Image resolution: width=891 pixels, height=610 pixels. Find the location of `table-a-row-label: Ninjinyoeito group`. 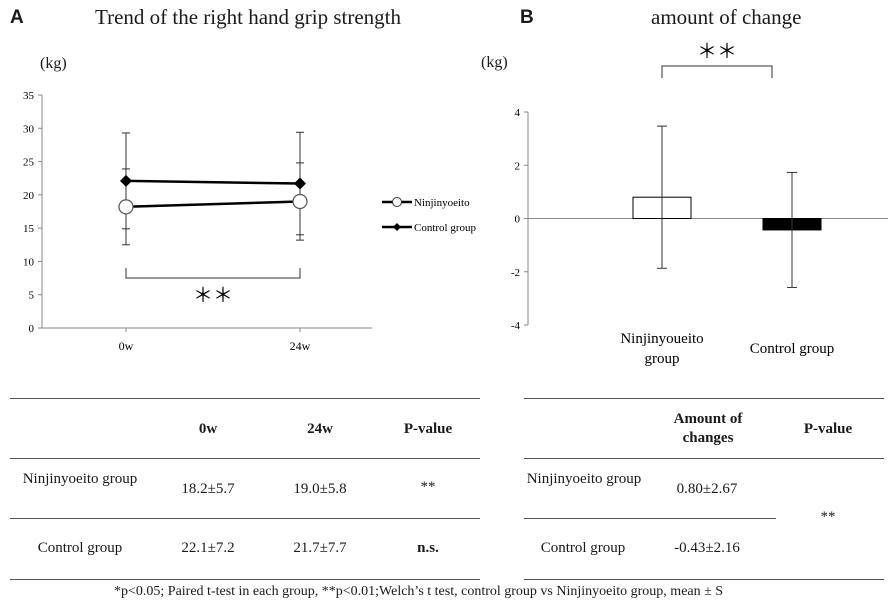

table-a-row-label: Ninjinyoeito group is located at coordinates (80, 479).